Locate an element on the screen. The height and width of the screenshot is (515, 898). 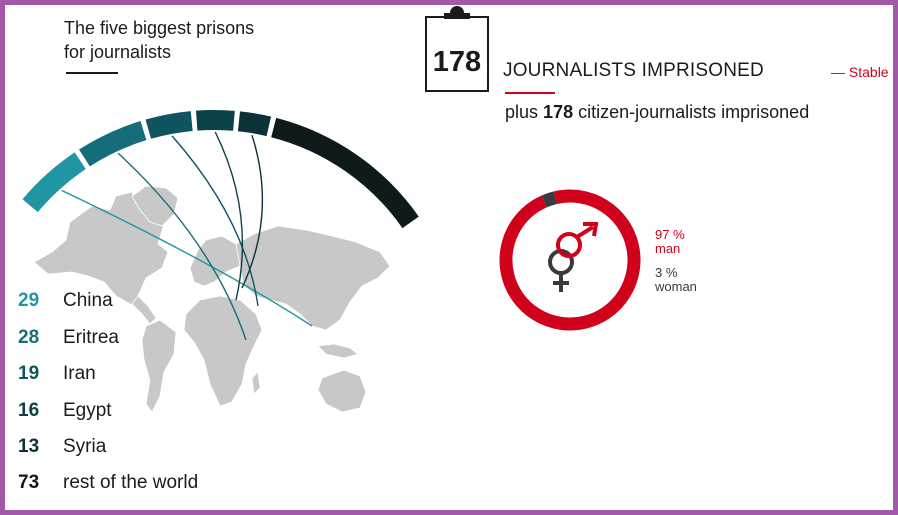
donut-slice-woman is located at coordinates (570, 260).